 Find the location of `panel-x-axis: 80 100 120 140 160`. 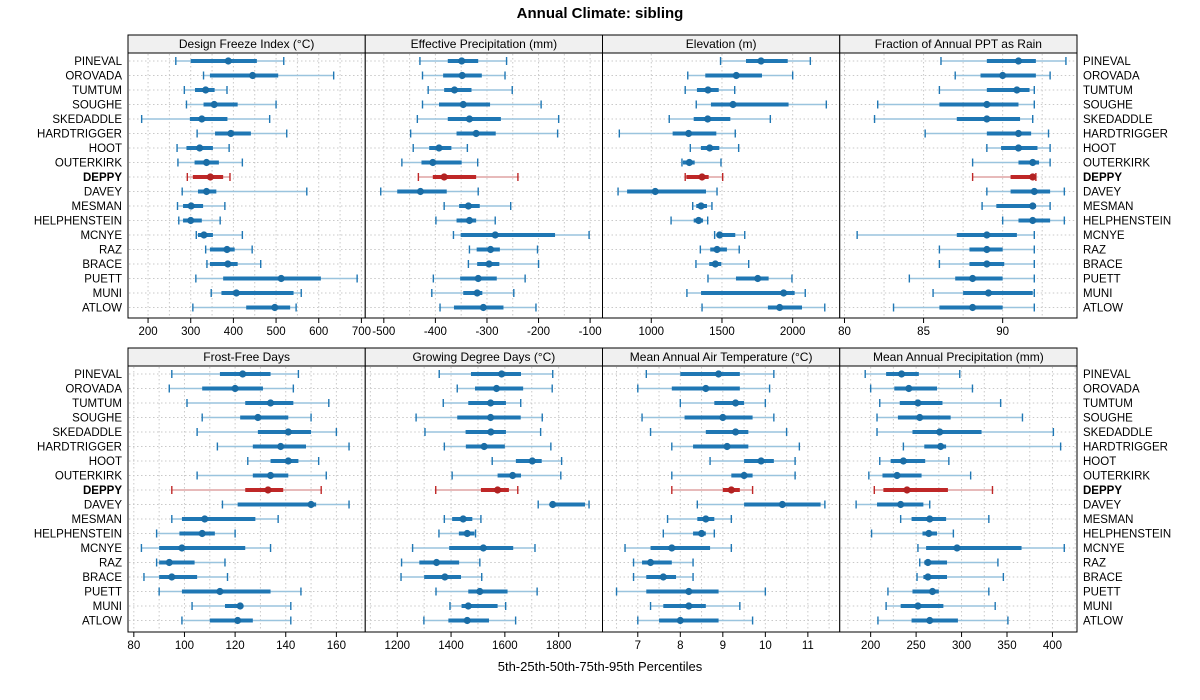

panel-x-axis: 80 100 120 140 160 is located at coordinates (236, 642).